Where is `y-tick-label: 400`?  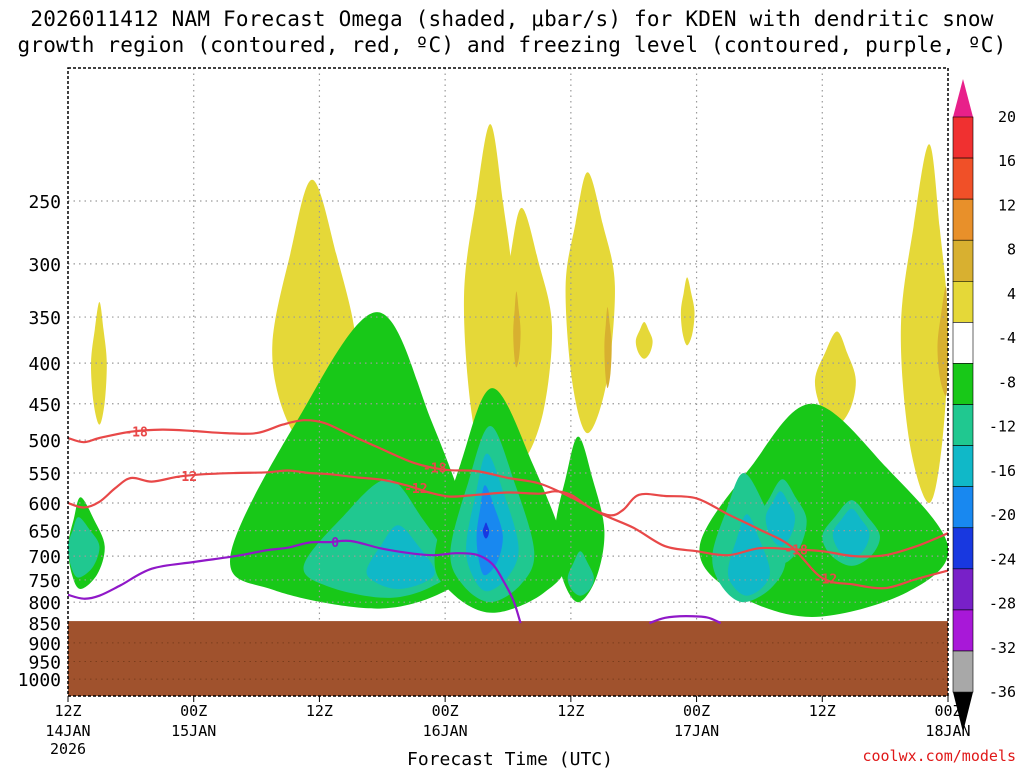 y-tick-label: 400 is located at coordinates (44, 364).